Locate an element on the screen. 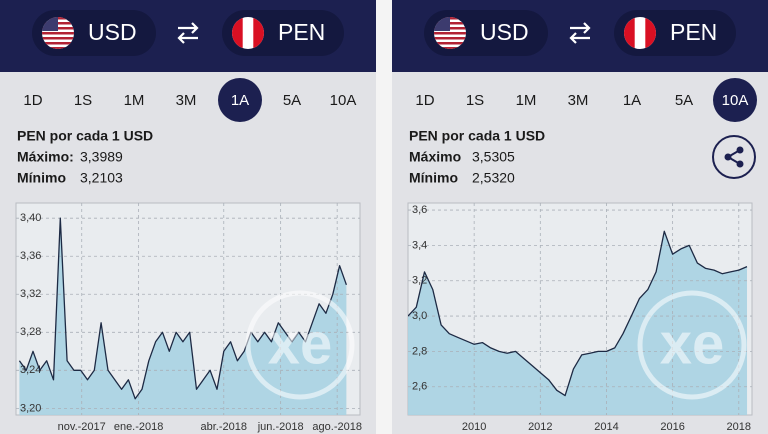 The width and height of the screenshot is (768, 434). y-tick-label: 3,24 is located at coordinates (30, 370).